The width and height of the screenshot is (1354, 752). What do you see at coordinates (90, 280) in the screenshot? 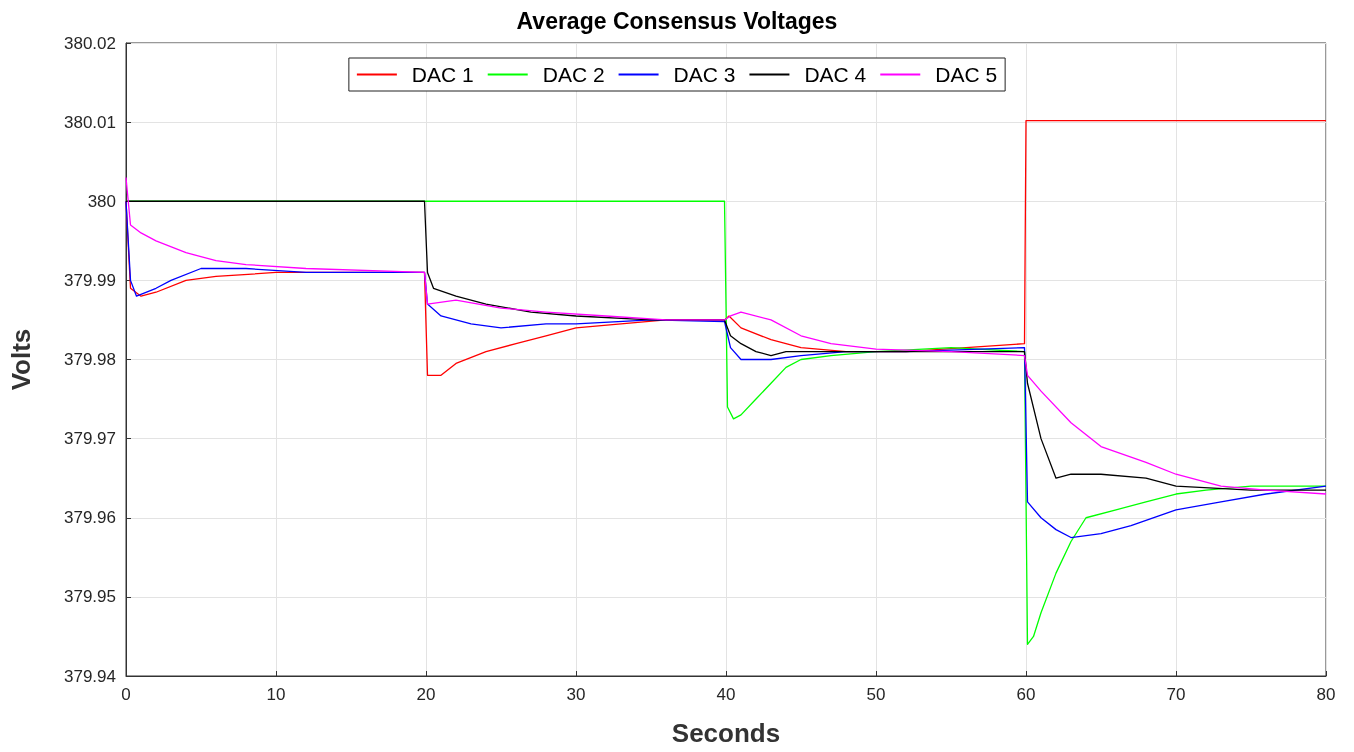
I see `y-tick-label: 379.99` at bounding box center [90, 280].